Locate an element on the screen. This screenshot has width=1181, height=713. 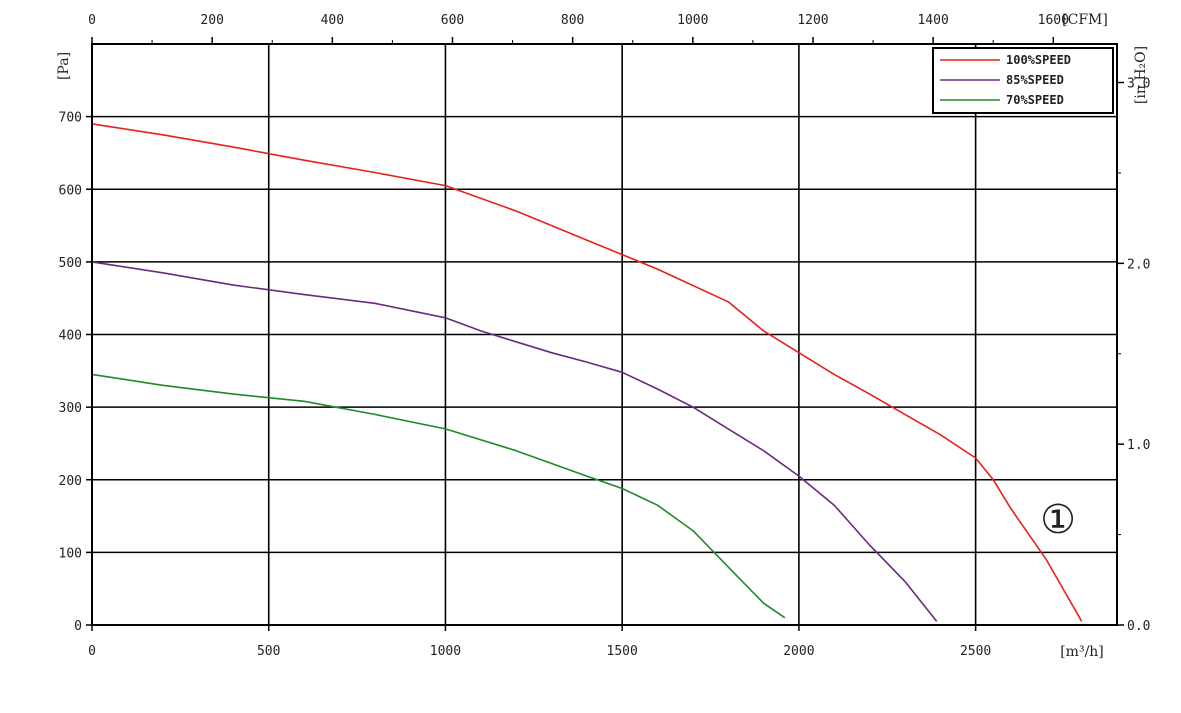
x-top-tick-label: 1400 is located at coordinates (932, 20).